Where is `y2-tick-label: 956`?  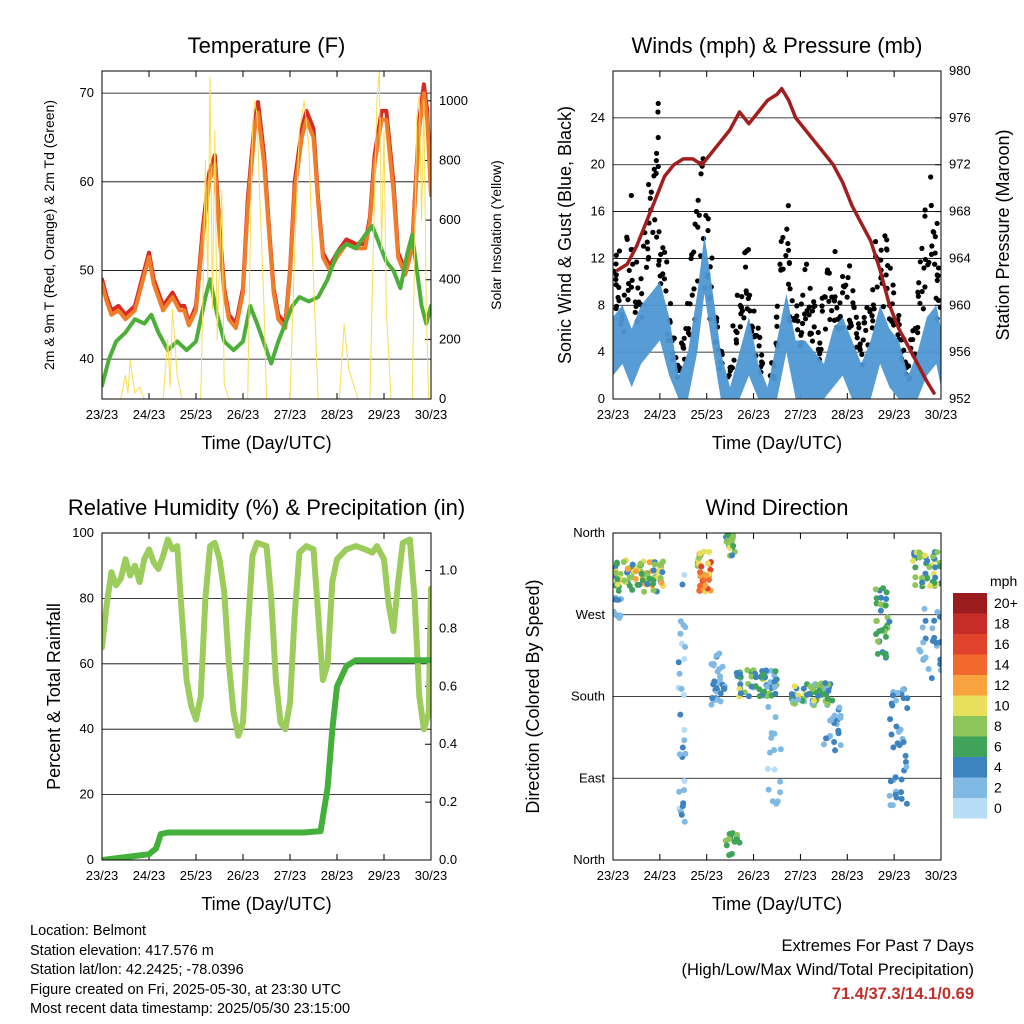
y2-tick-label: 956 is located at coordinates (960, 351).